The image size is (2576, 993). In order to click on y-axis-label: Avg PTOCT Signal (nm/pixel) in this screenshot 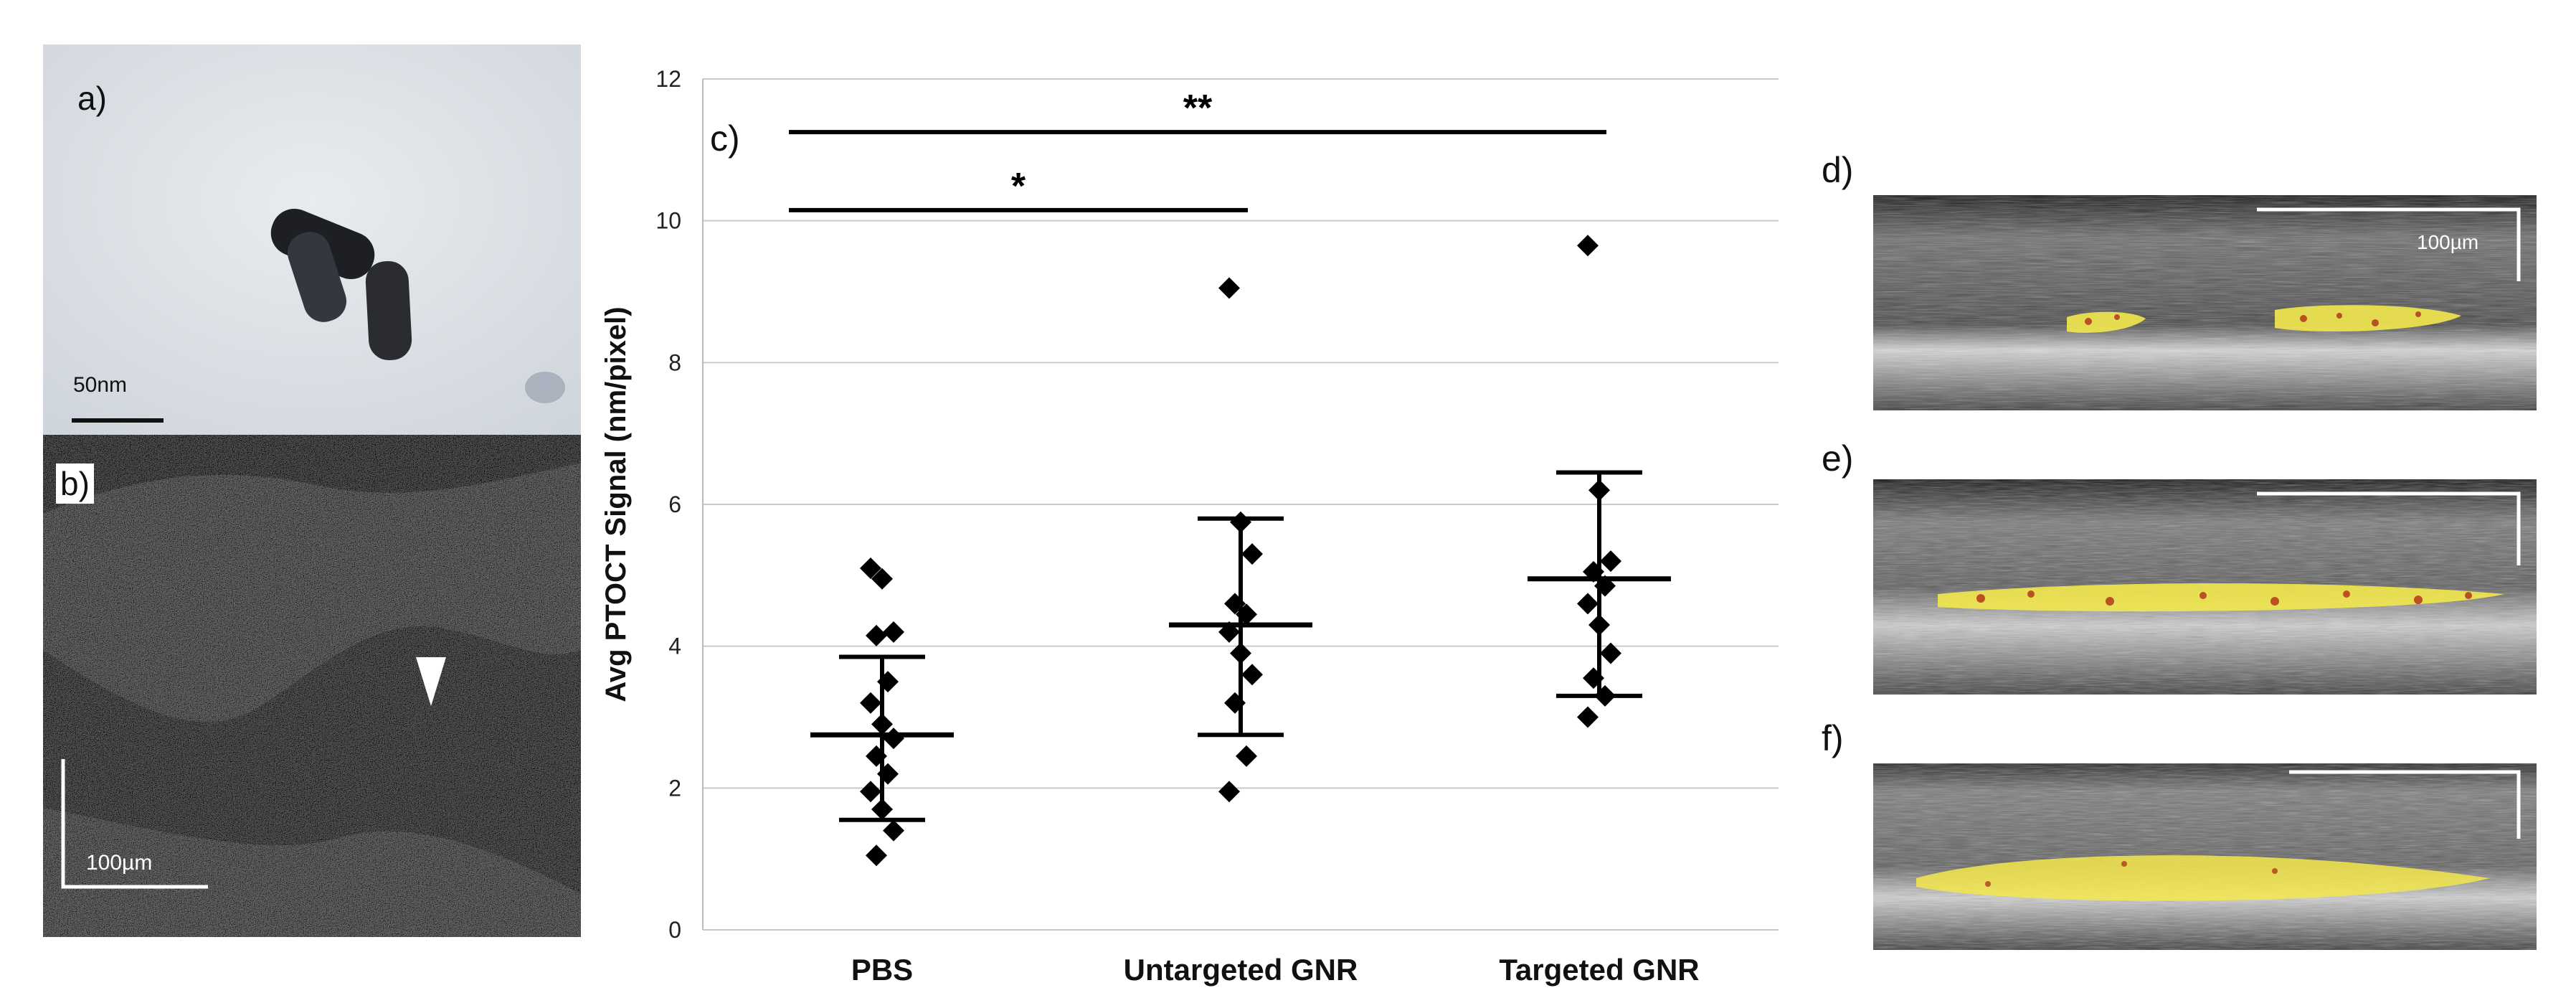, I will do `click(616, 504)`.